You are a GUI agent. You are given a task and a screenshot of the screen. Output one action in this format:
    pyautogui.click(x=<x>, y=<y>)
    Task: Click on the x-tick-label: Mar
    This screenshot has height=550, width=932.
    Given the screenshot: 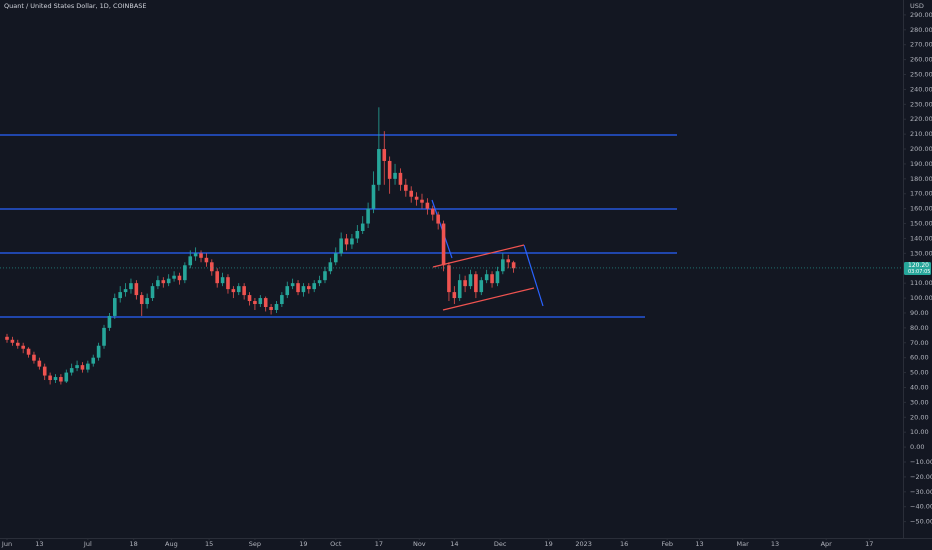 What is the action you would take?
    pyautogui.click(x=743, y=544)
    